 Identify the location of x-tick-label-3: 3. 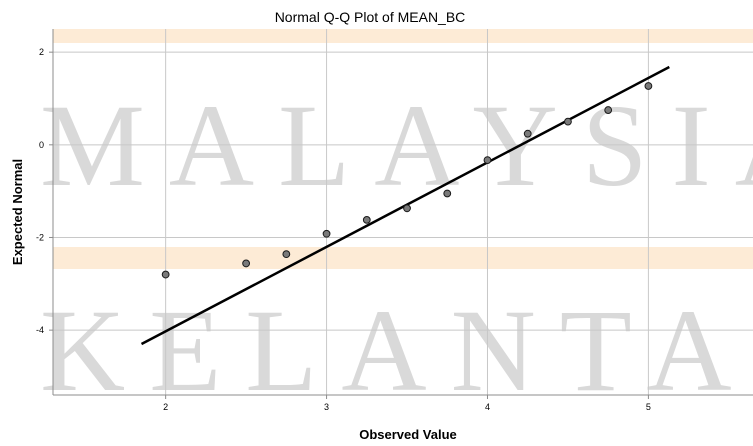
(326, 407).